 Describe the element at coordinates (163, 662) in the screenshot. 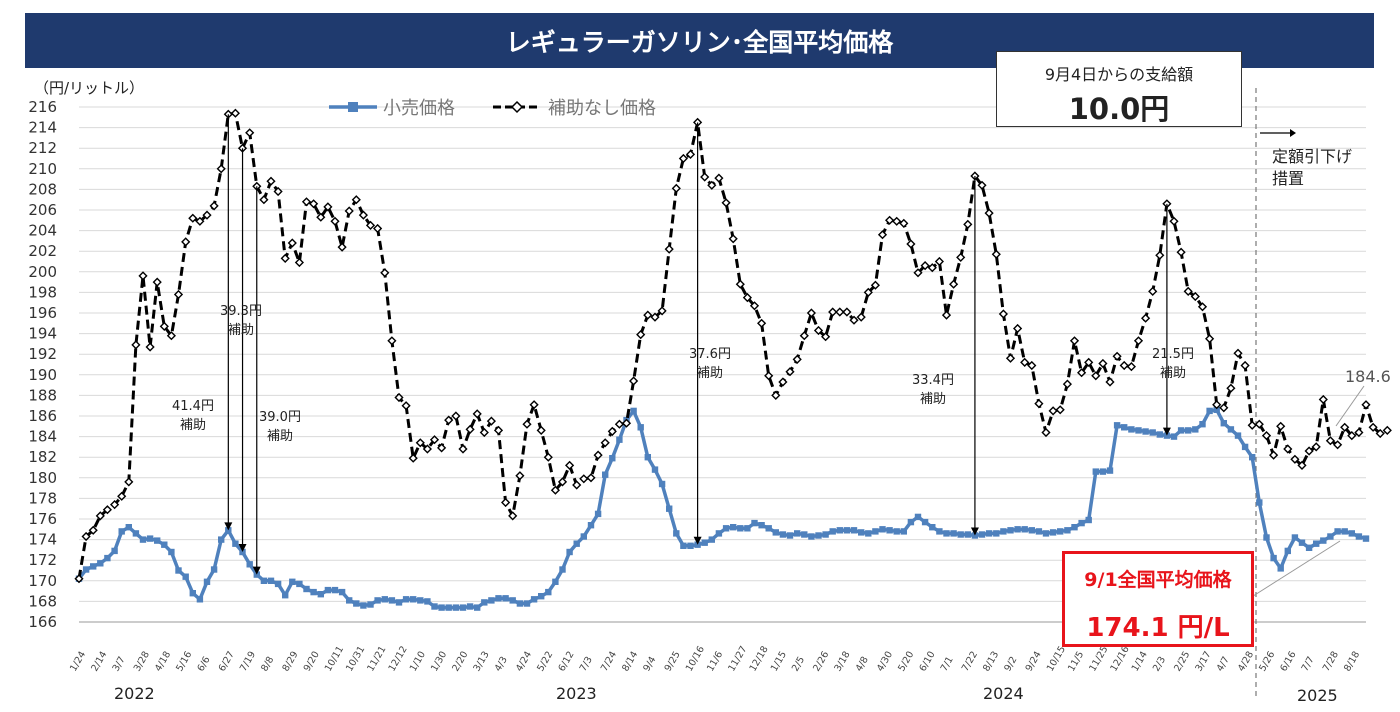

I see `x-tick-label: 4/18` at that location.